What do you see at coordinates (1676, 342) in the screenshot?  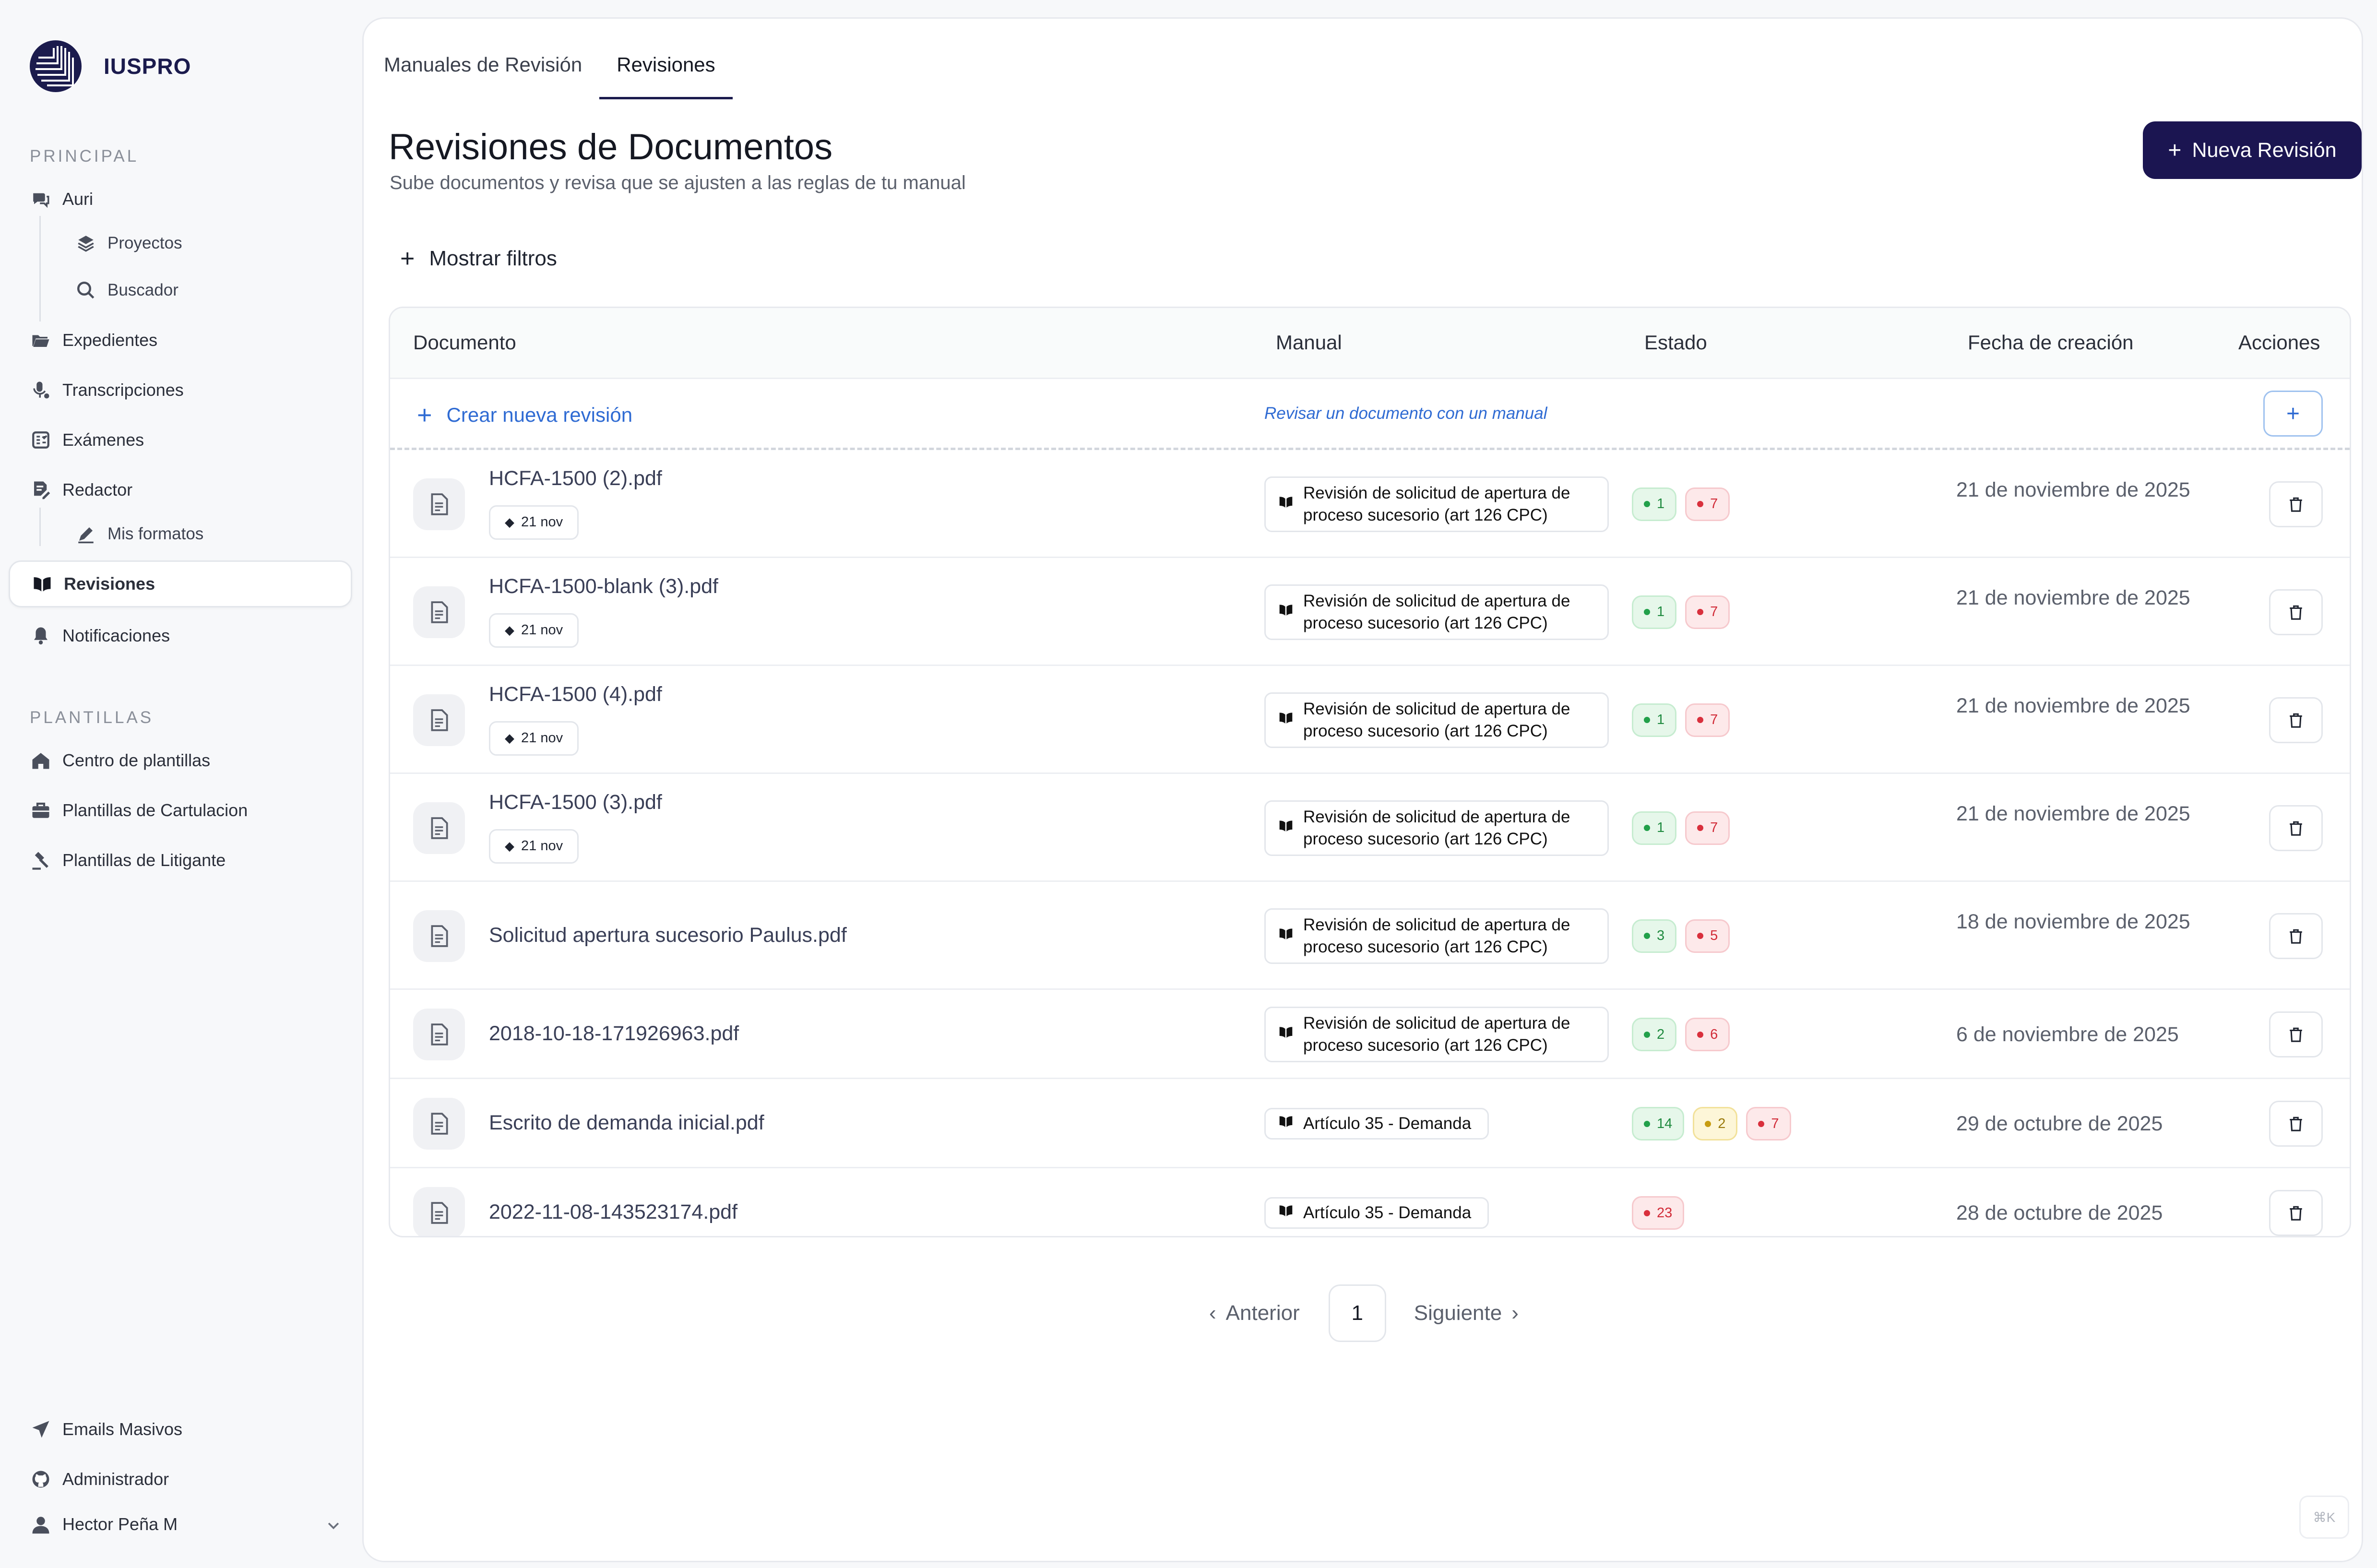 I see `column-header-estado: Estado` at bounding box center [1676, 342].